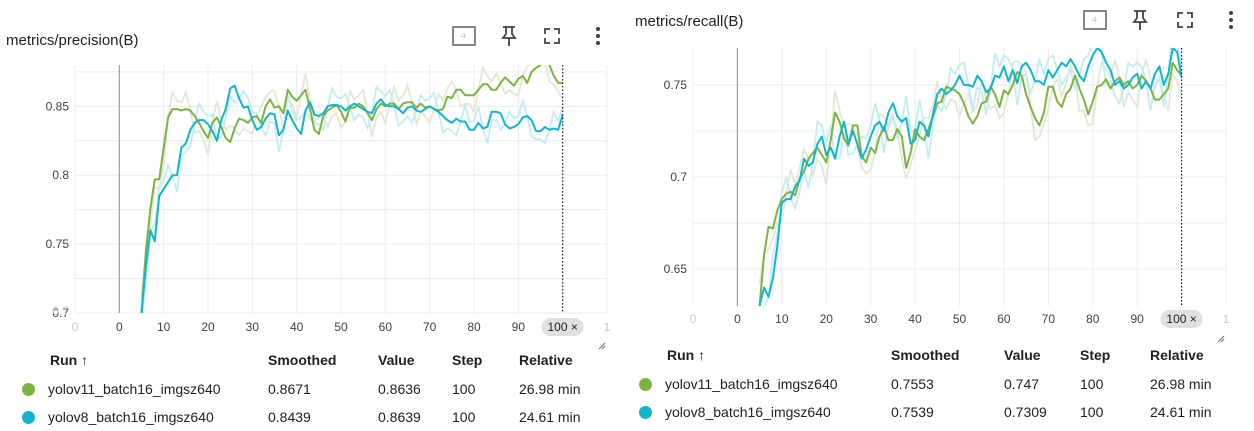 This screenshot has height=431, width=1254. What do you see at coordinates (289, 417) in the screenshot?
I see `smoothed-value: 0.8439` at bounding box center [289, 417].